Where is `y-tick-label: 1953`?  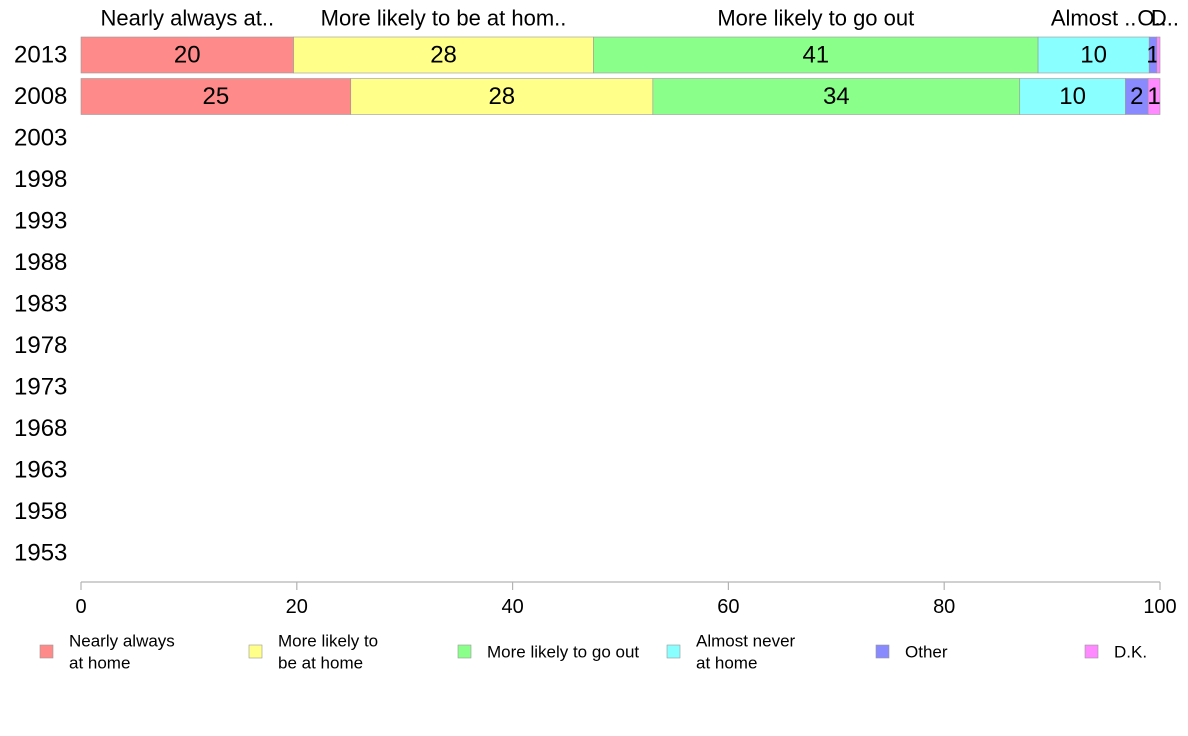
y-tick-label: 1953 is located at coordinates (40, 553).